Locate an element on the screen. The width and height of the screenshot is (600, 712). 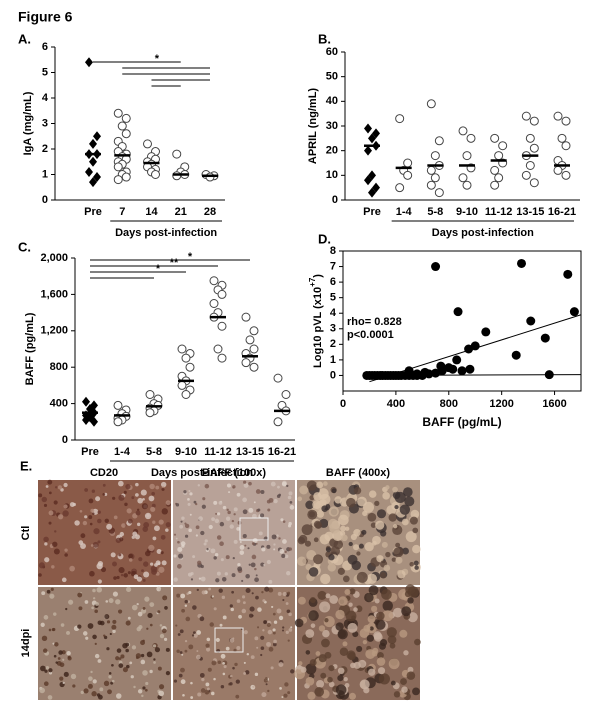
x-axis-label: Days post-infection is located at coordinates (483, 233).